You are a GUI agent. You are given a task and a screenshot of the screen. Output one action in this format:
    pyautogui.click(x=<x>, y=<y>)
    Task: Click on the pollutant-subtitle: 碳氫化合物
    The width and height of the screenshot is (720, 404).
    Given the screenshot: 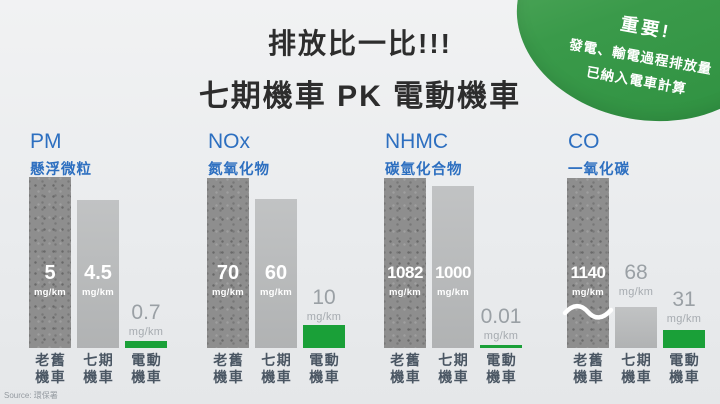 What is the action you would take?
    pyautogui.click(x=424, y=170)
    